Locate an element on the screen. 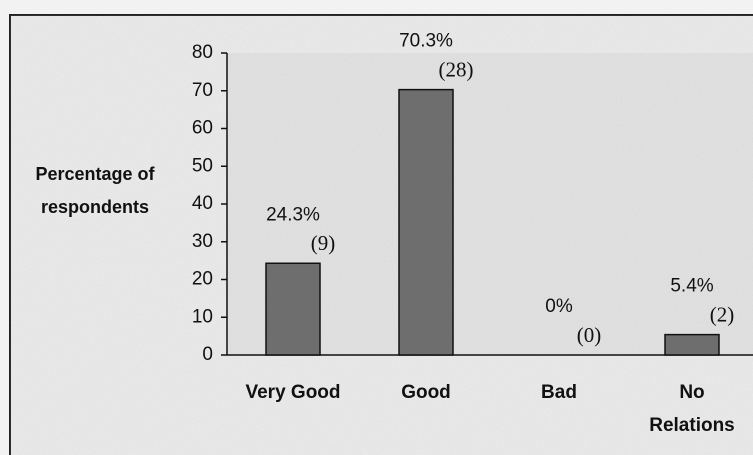  x-tick-label: No Relations is located at coordinates (692, 409).